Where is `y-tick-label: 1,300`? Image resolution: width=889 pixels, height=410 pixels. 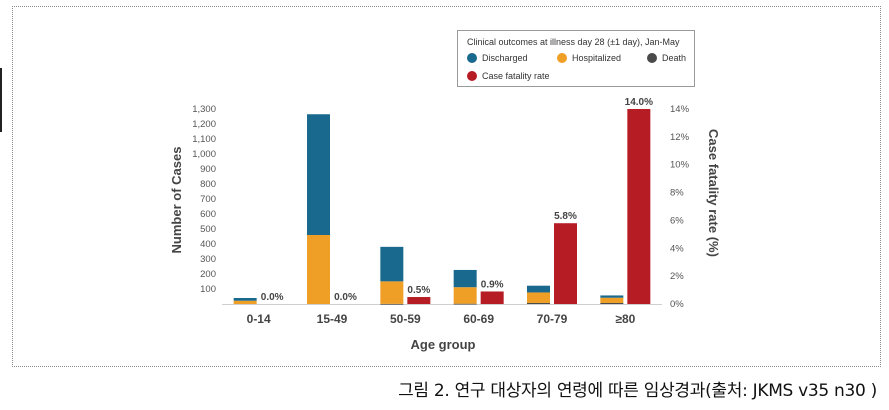
y-tick-label: 1,300 is located at coordinates (204, 109).